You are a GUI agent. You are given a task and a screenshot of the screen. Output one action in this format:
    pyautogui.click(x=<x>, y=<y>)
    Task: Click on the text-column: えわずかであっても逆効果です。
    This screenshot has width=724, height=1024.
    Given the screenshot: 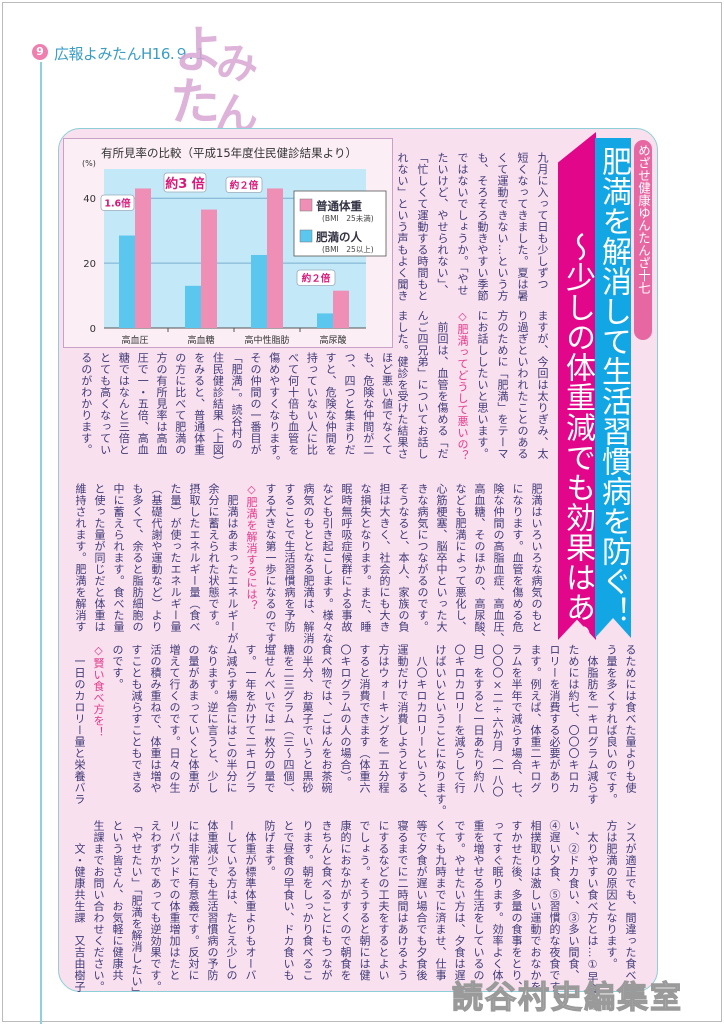 What is the action you would take?
    pyautogui.click(x=155, y=906)
    